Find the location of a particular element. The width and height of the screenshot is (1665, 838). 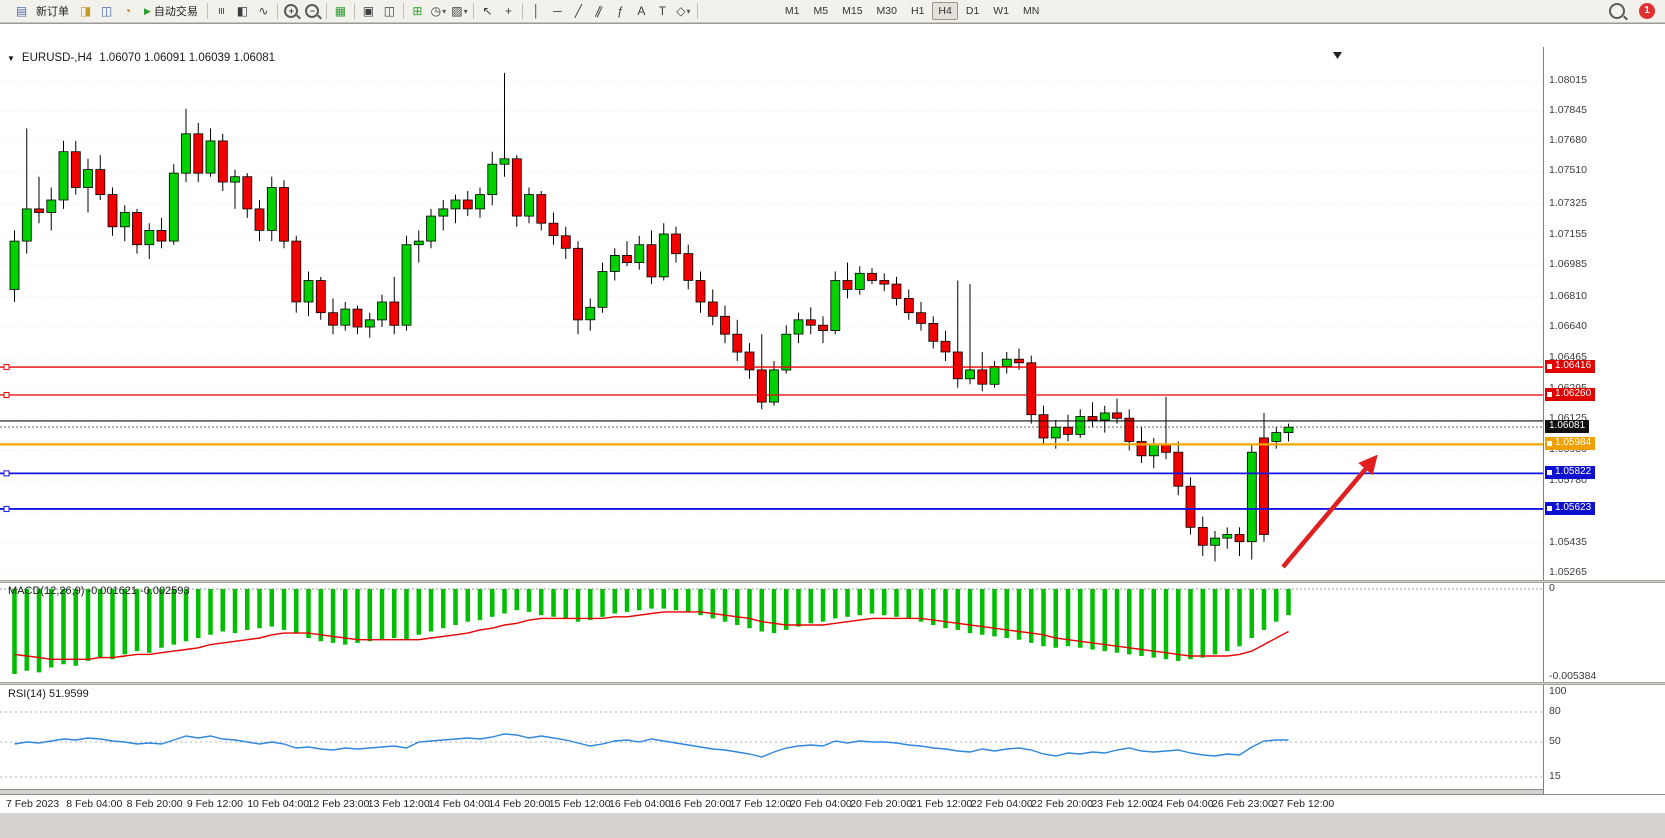

cascade-windows-icon: ▣ is located at coordinates (368, 11).